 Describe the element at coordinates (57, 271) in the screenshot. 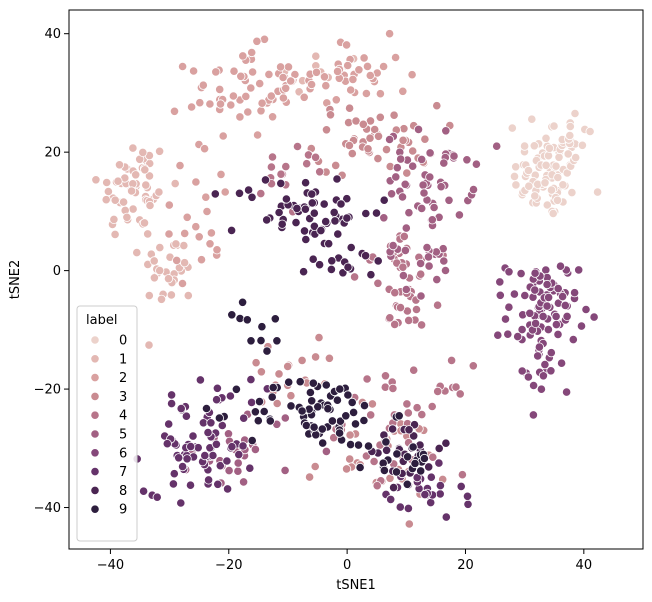

I see `y-tick-label: 0` at that location.